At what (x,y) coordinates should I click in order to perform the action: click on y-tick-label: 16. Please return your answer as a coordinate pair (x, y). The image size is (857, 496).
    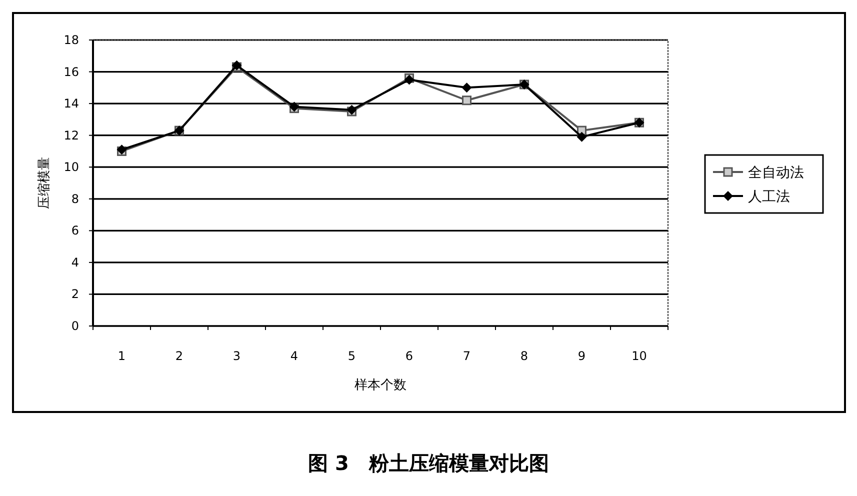
    Looking at the image, I should click on (71, 71).